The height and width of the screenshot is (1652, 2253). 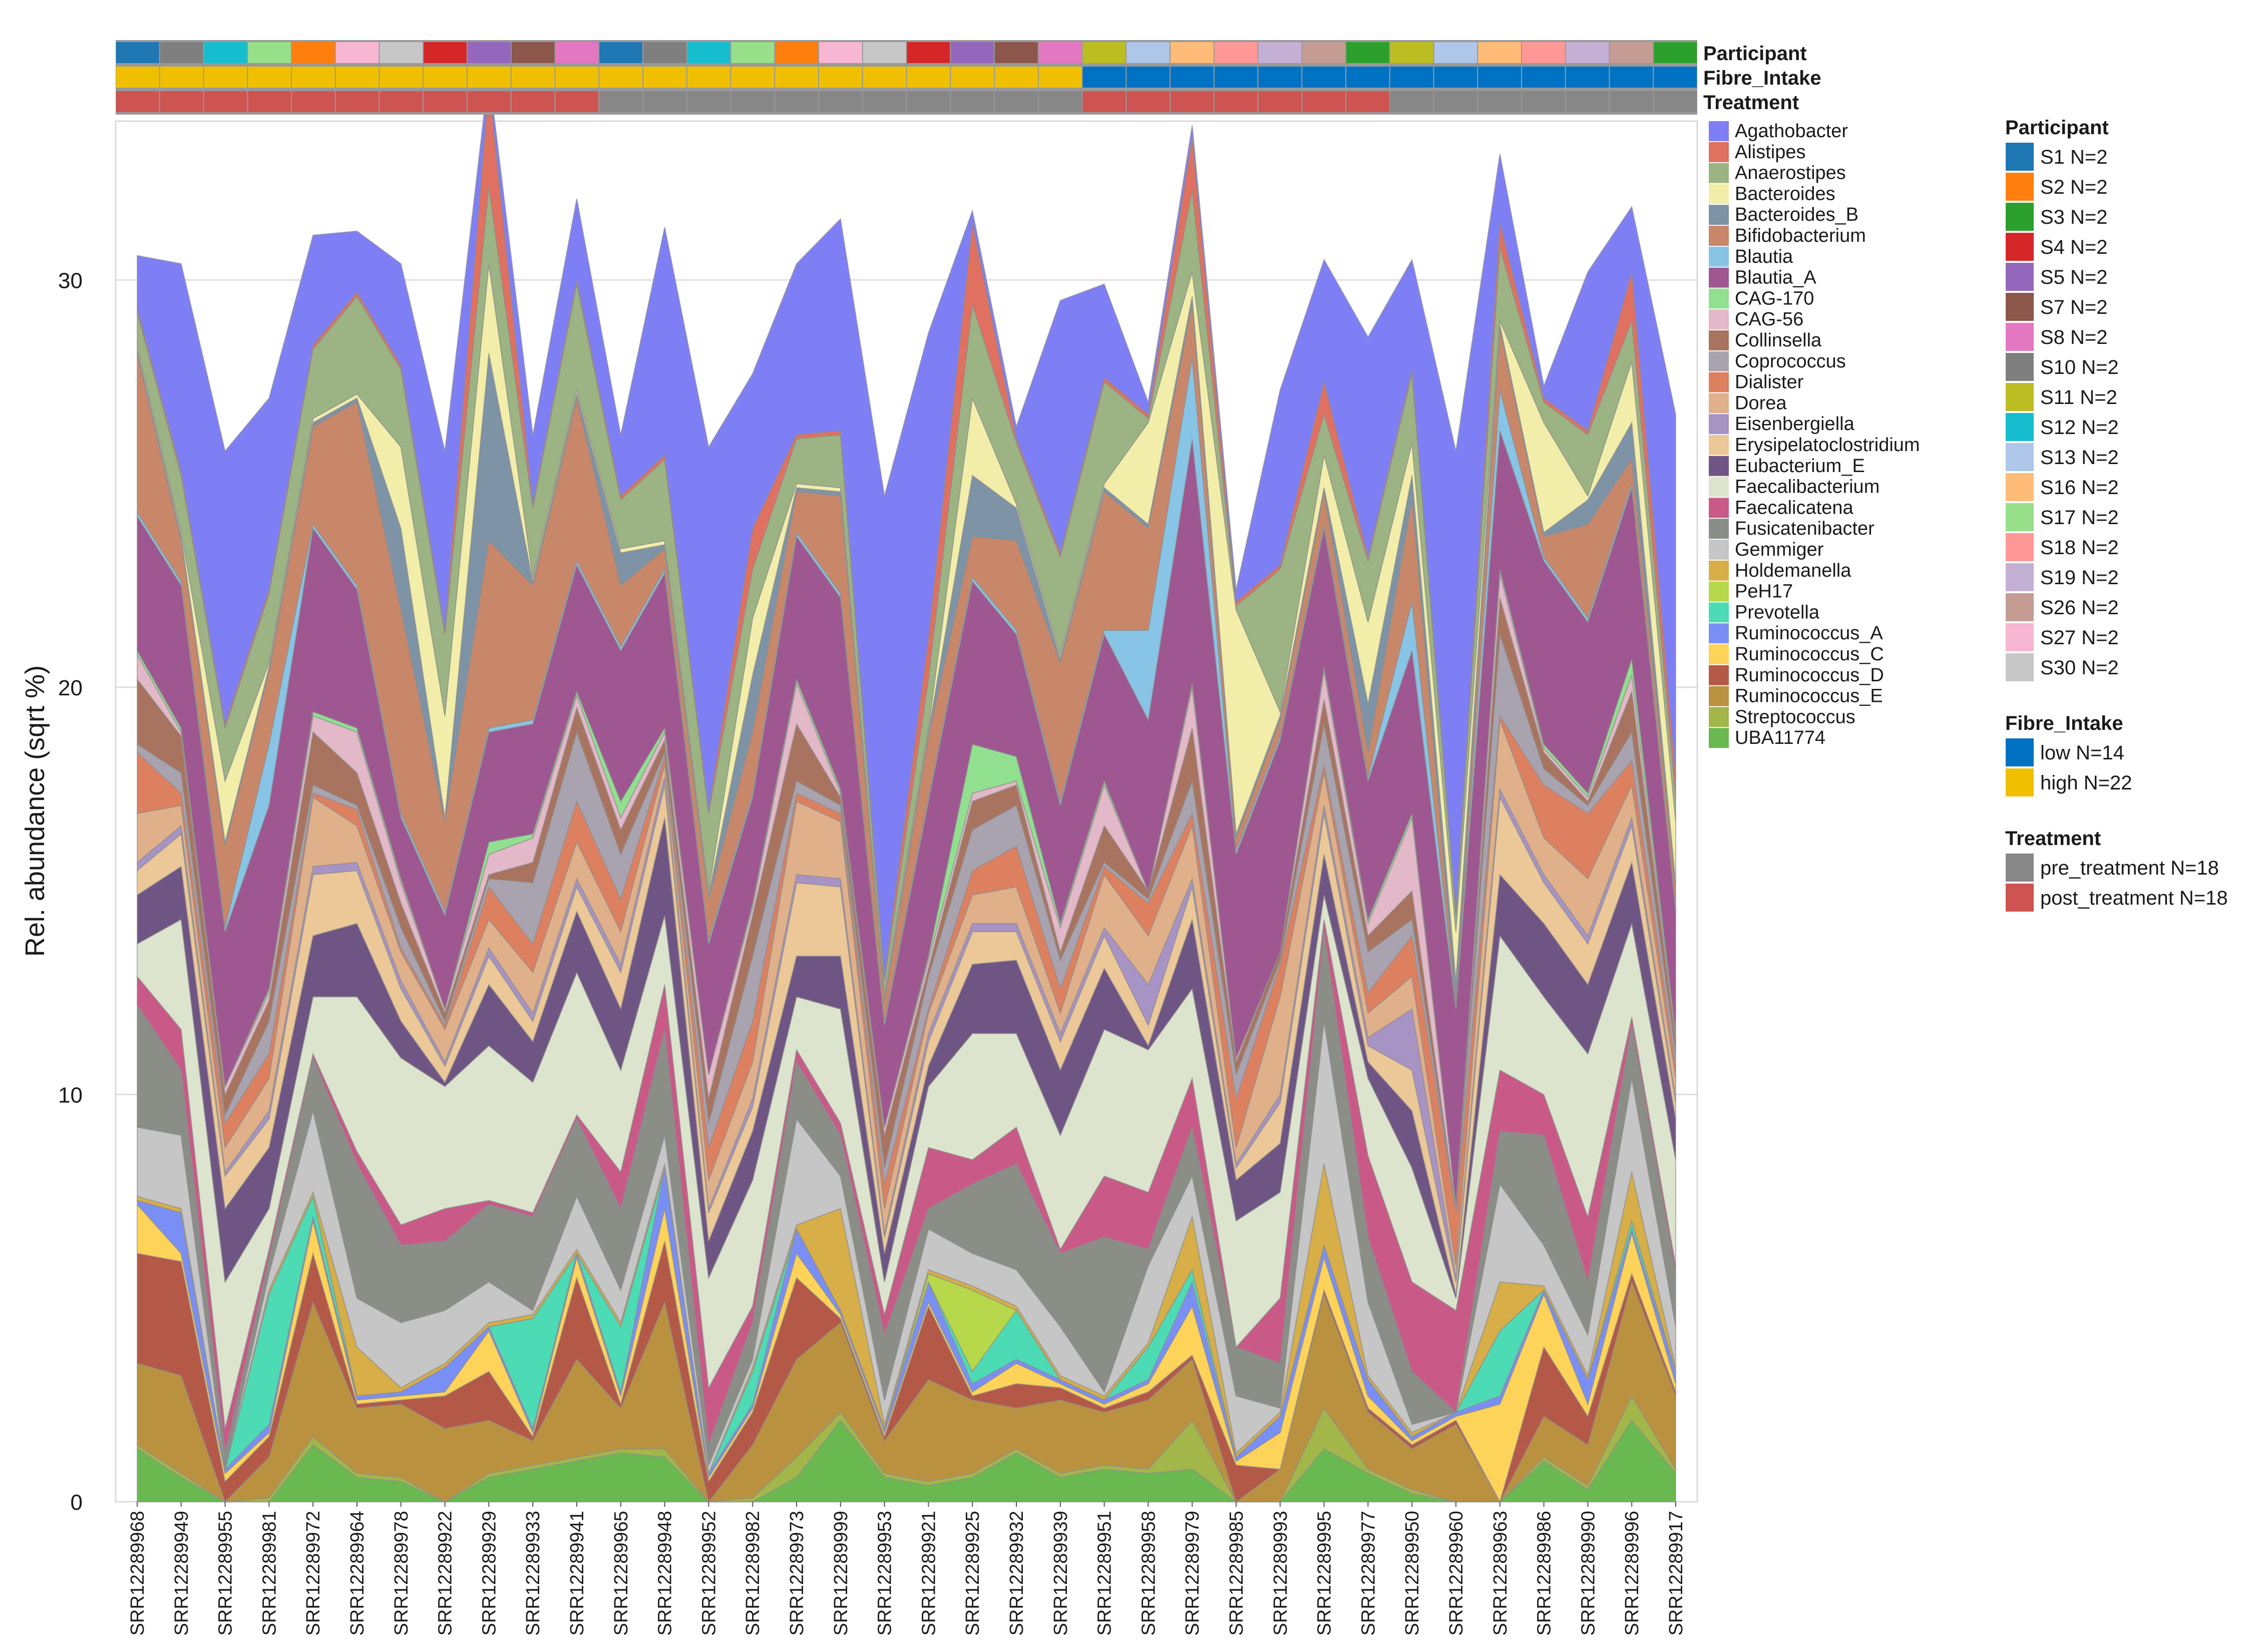 What do you see at coordinates (1412, 1573) in the screenshot?
I see `x-tick-label: SRR12289950` at bounding box center [1412, 1573].